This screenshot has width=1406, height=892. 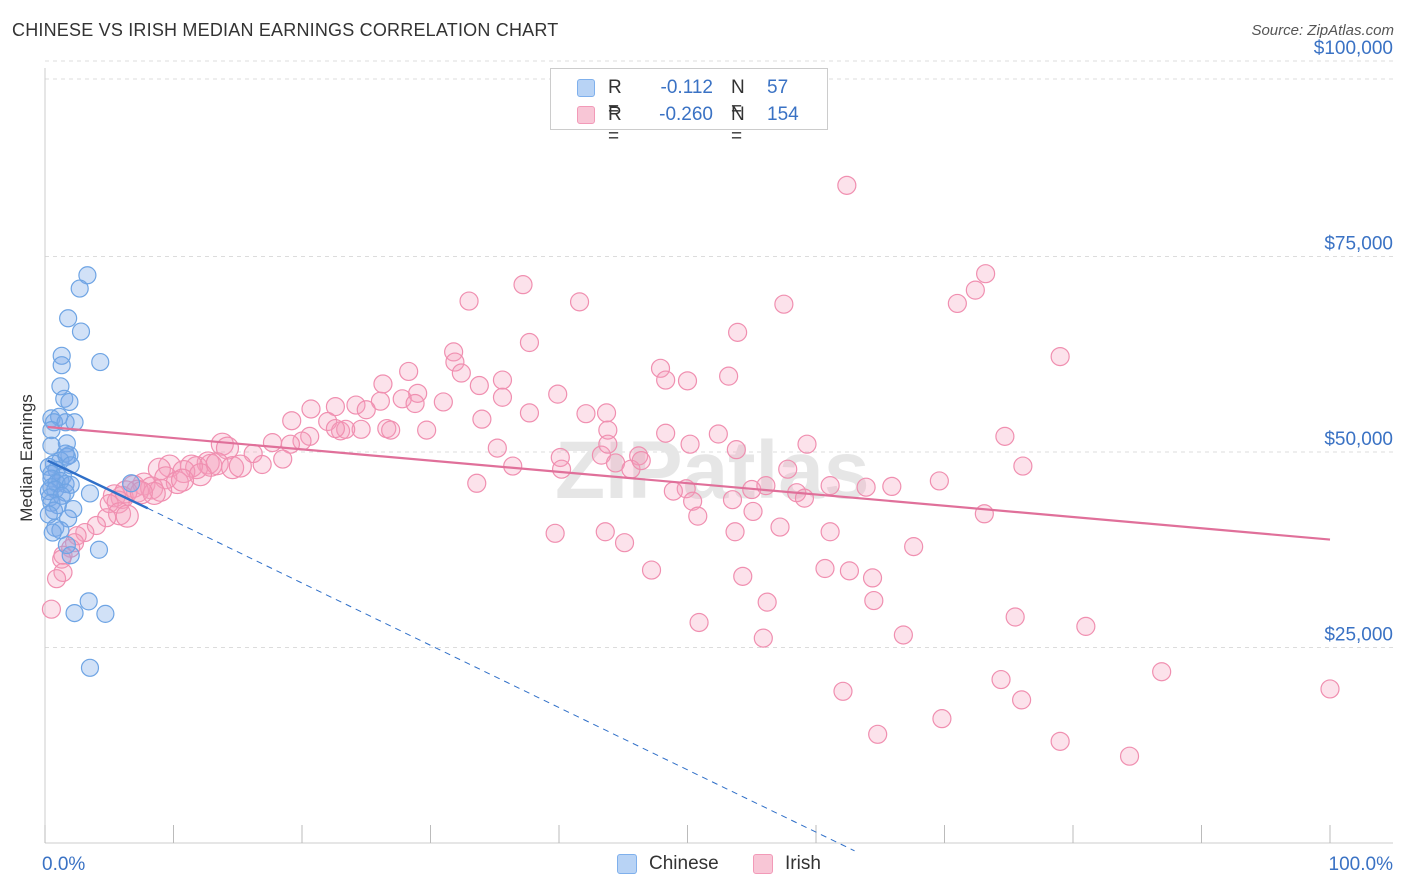 What do you see at coordinates (586, 88) in the screenshot?
I see `legend-swatch-chinese` at bounding box center [586, 88].